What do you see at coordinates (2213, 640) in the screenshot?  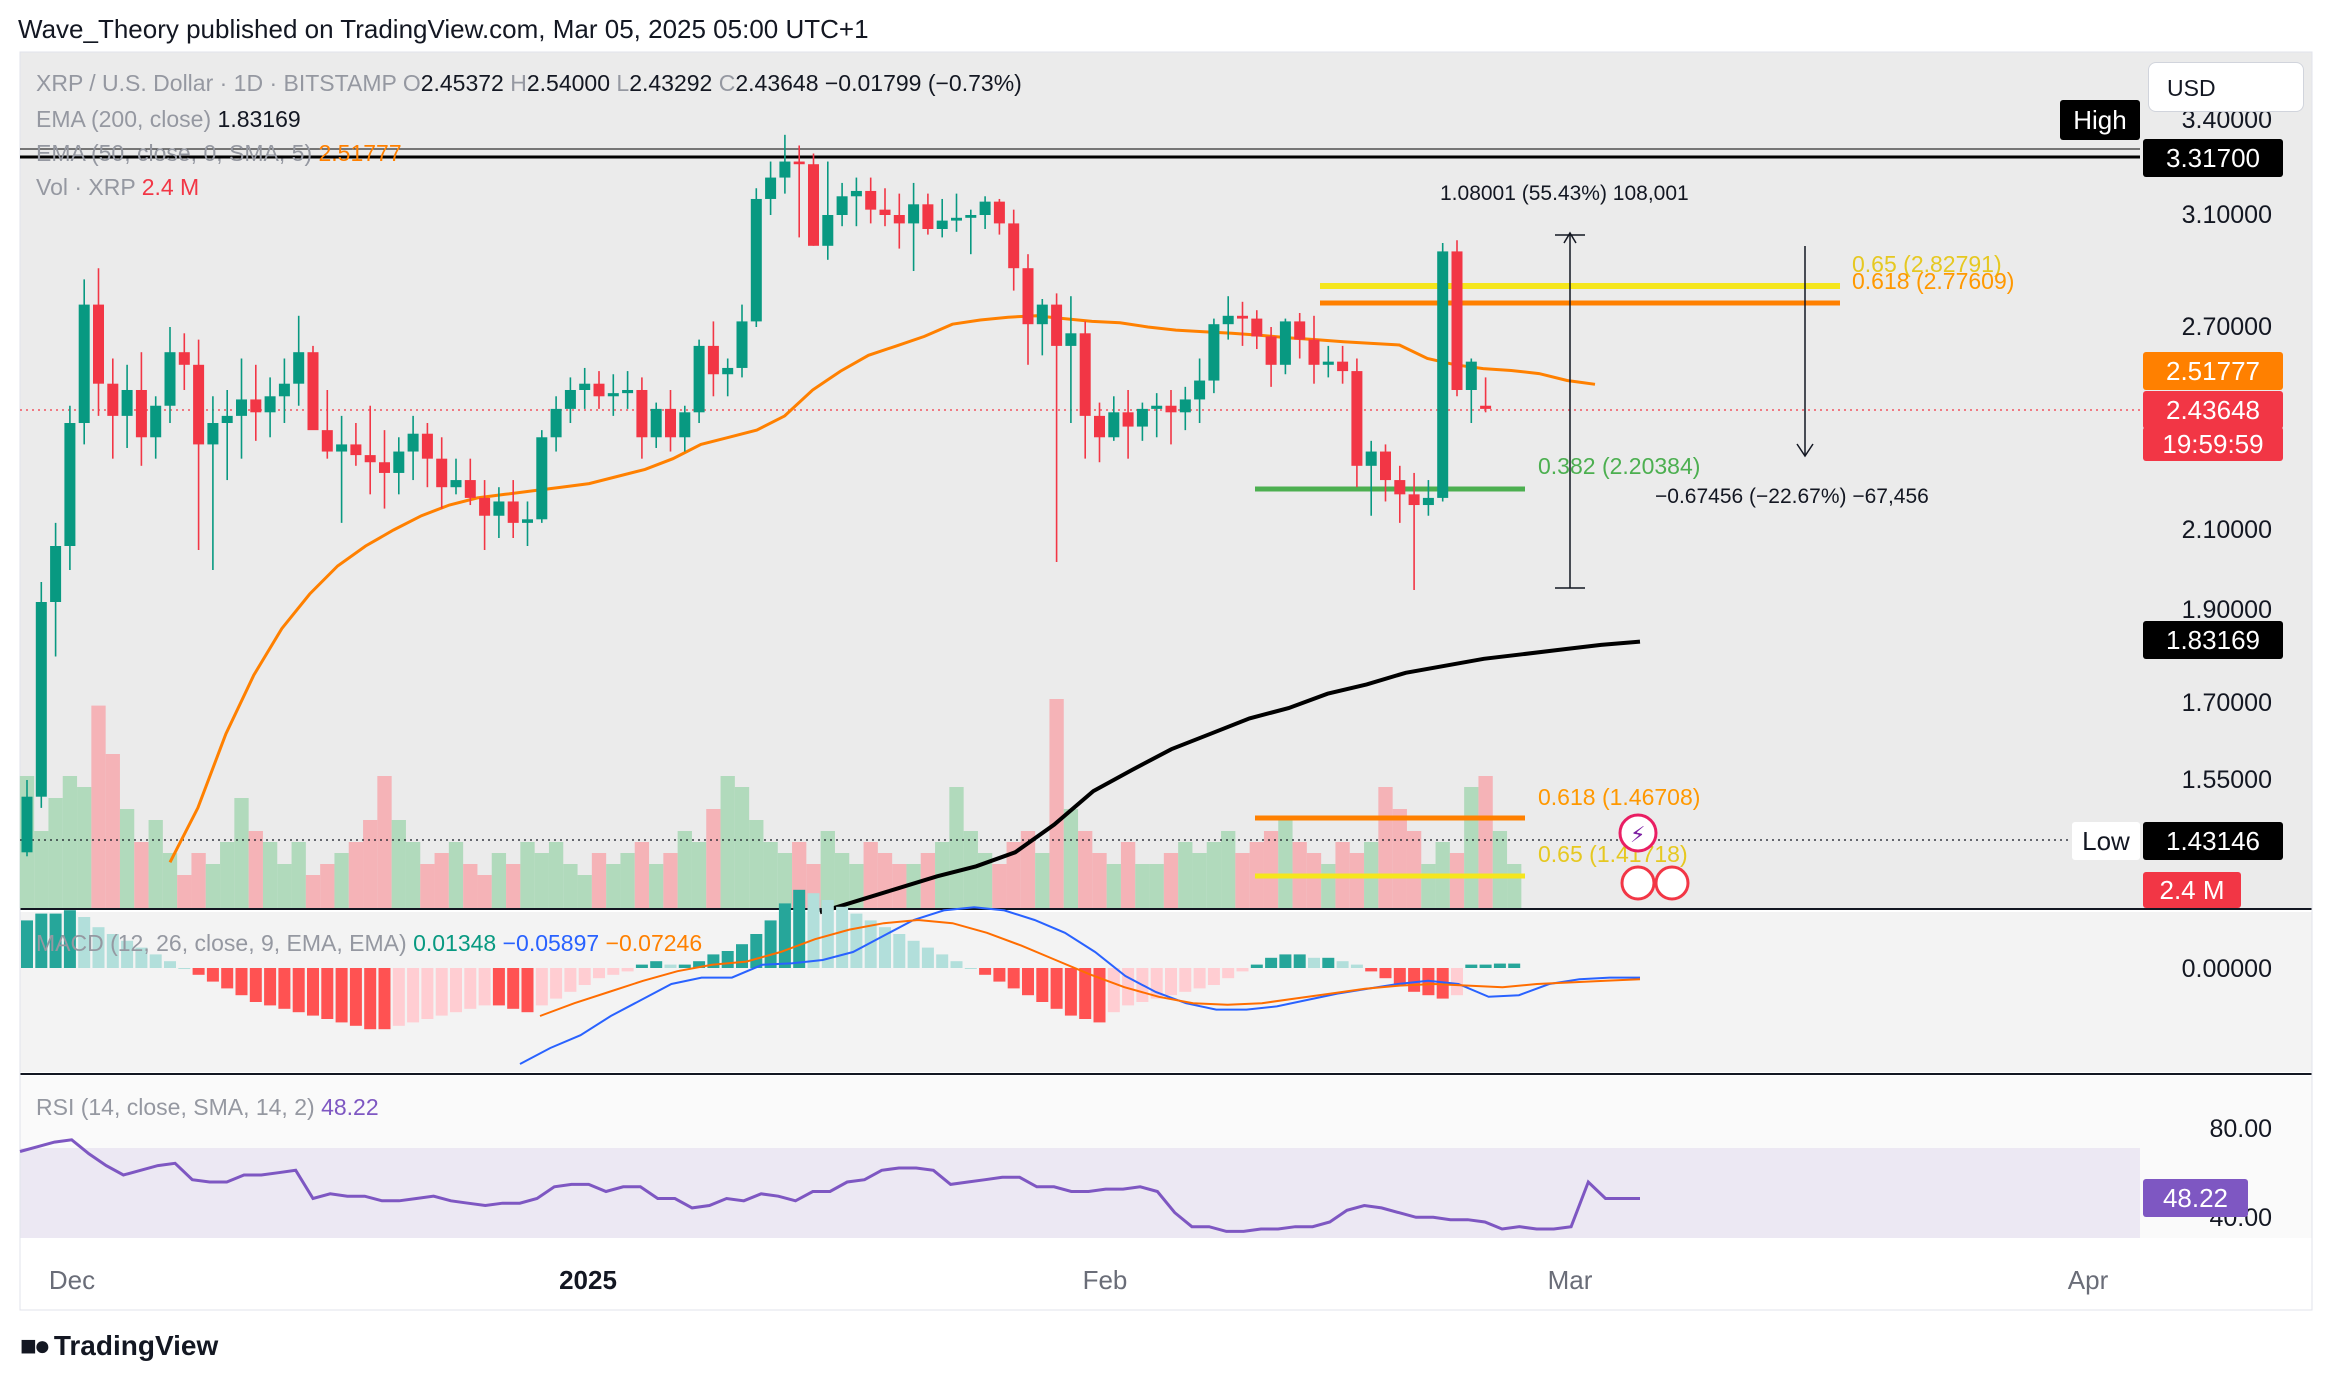 I see `ema200-value-tag-bg` at bounding box center [2213, 640].